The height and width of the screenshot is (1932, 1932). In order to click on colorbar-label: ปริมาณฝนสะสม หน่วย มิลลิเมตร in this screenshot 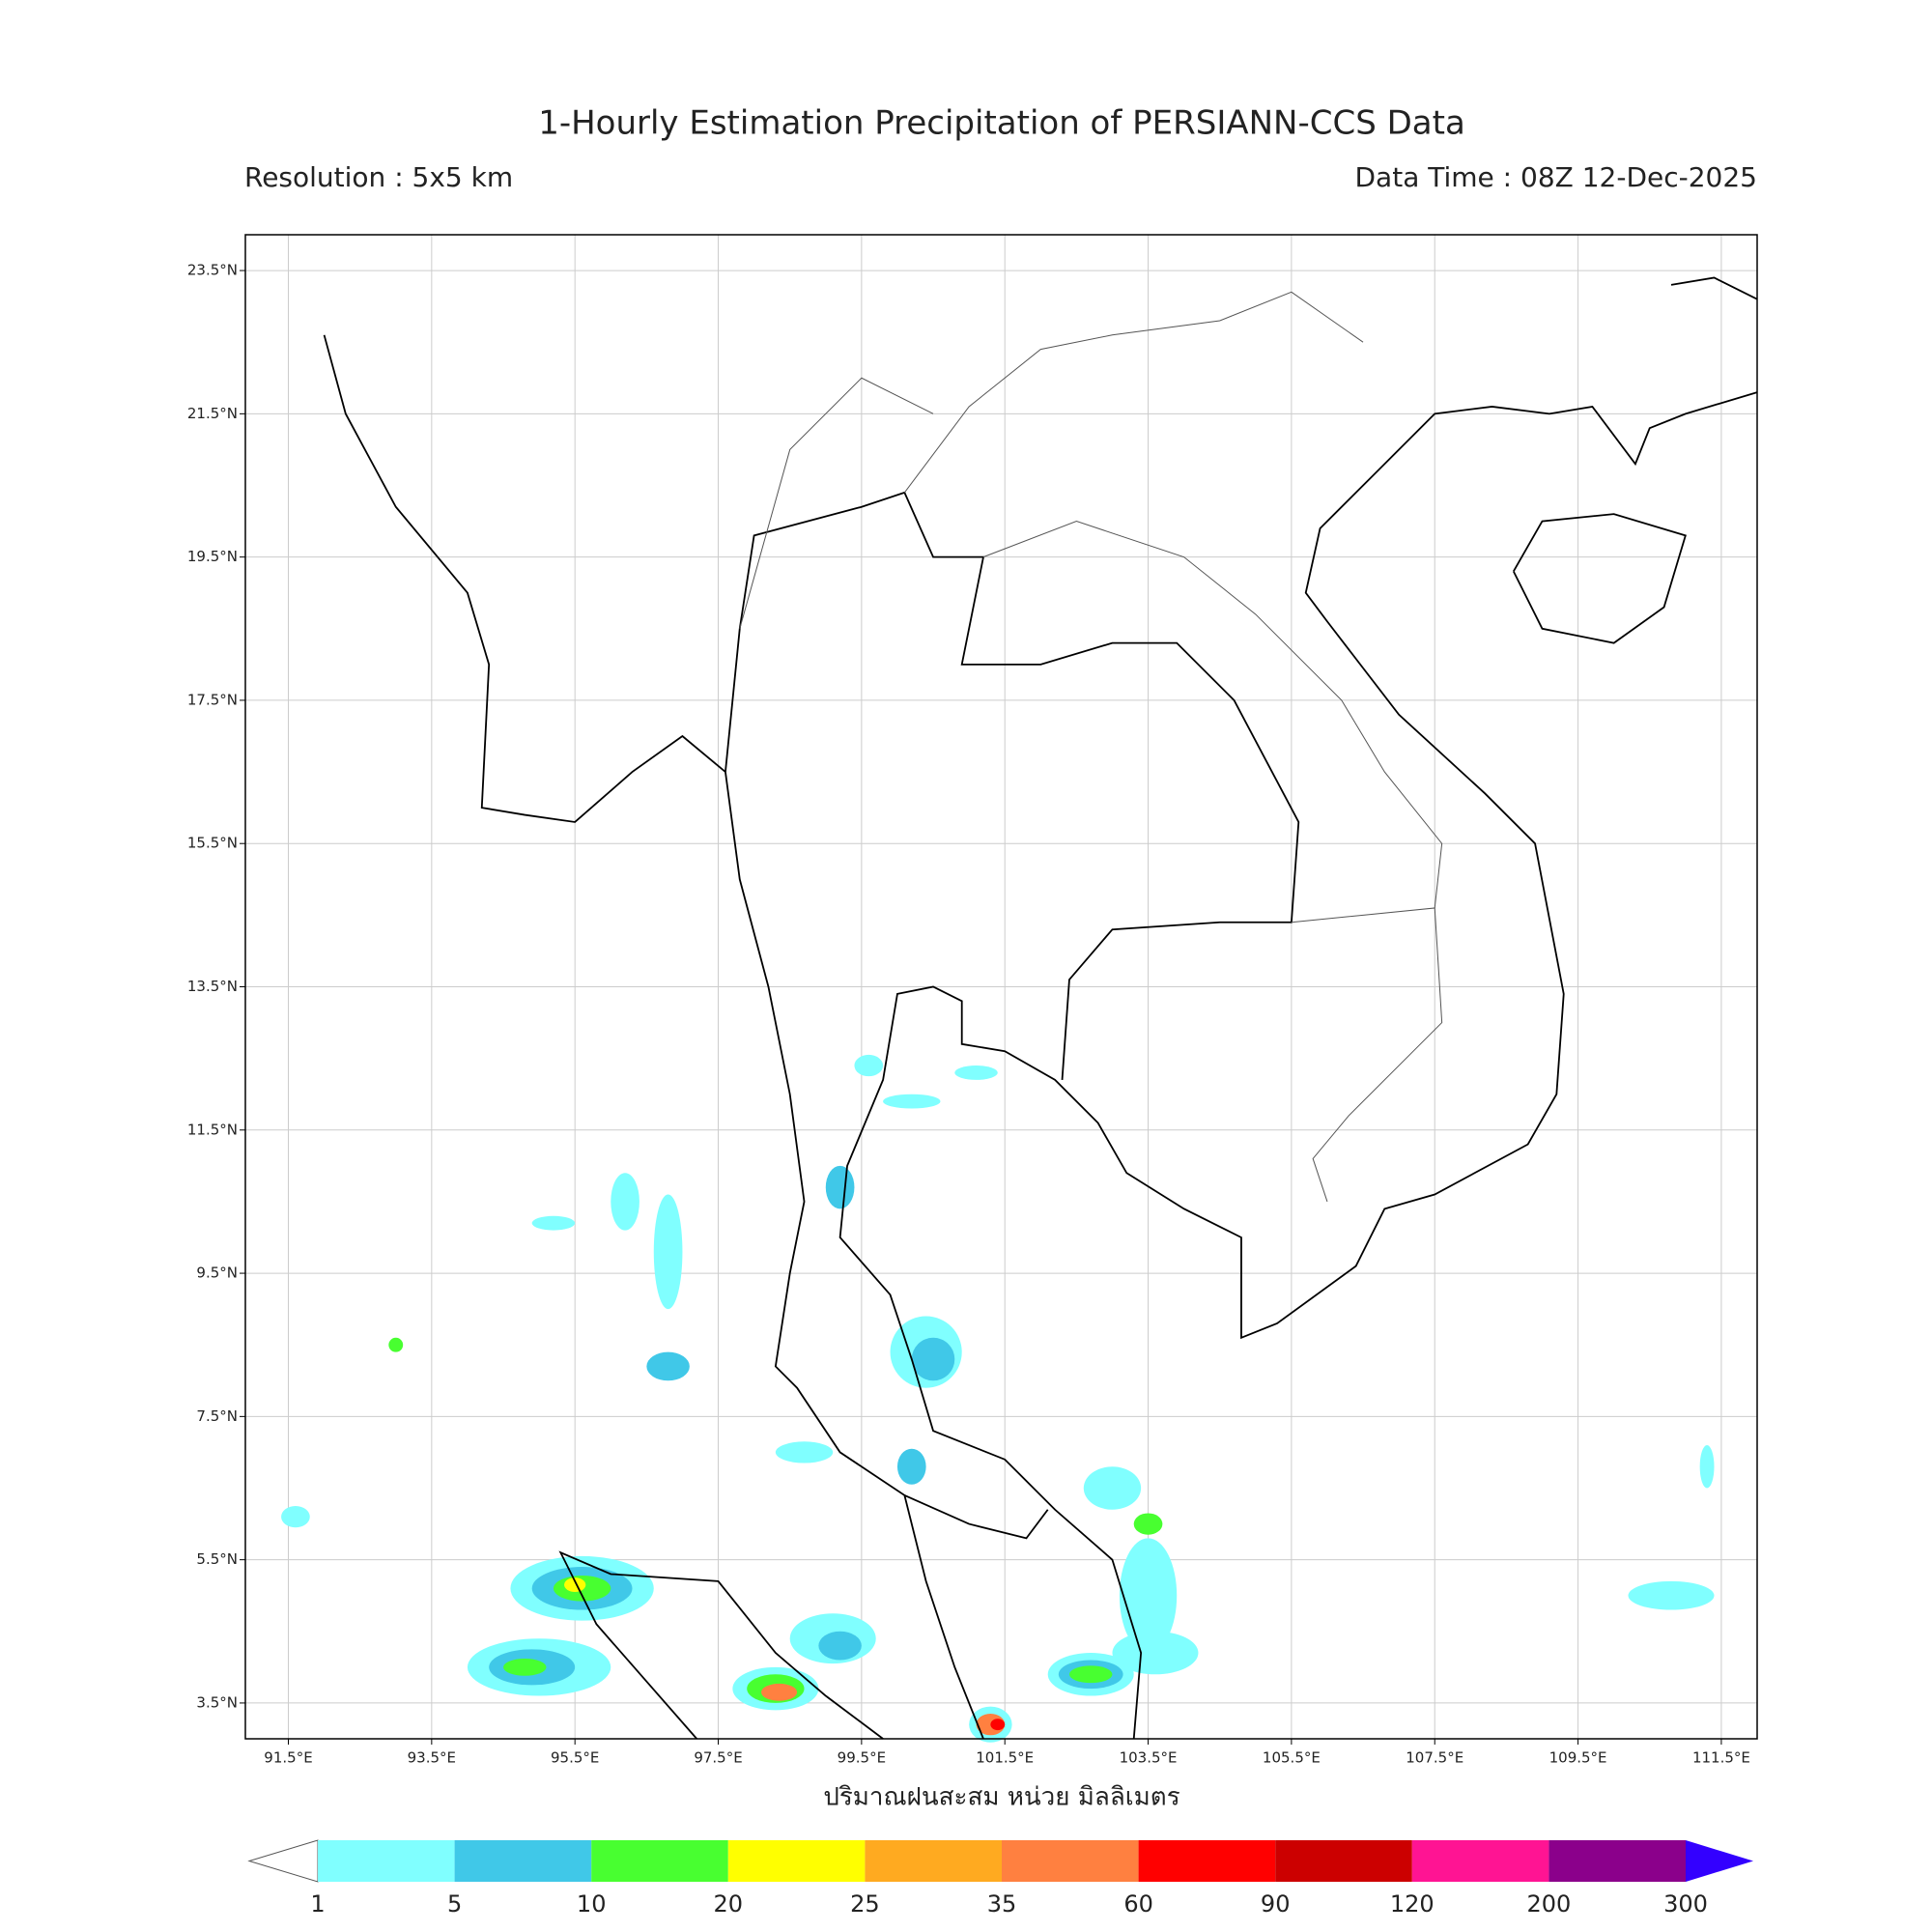, I will do `click(1001, 1797)`.